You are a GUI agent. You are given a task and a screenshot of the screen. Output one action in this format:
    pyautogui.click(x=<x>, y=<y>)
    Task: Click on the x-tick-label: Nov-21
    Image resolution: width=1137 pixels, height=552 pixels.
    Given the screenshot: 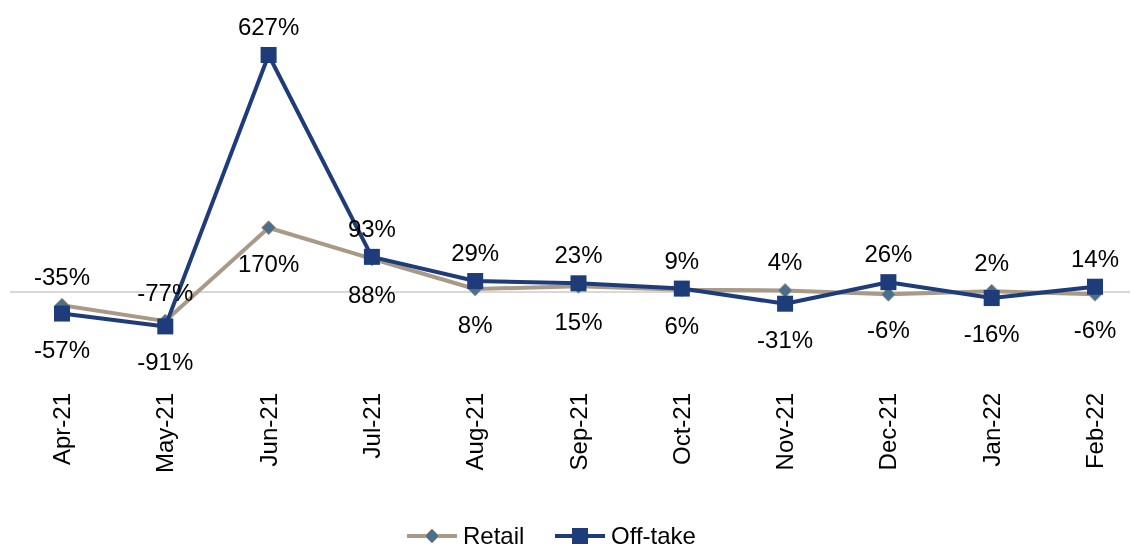 What is the action you would take?
    pyautogui.click(x=785, y=432)
    